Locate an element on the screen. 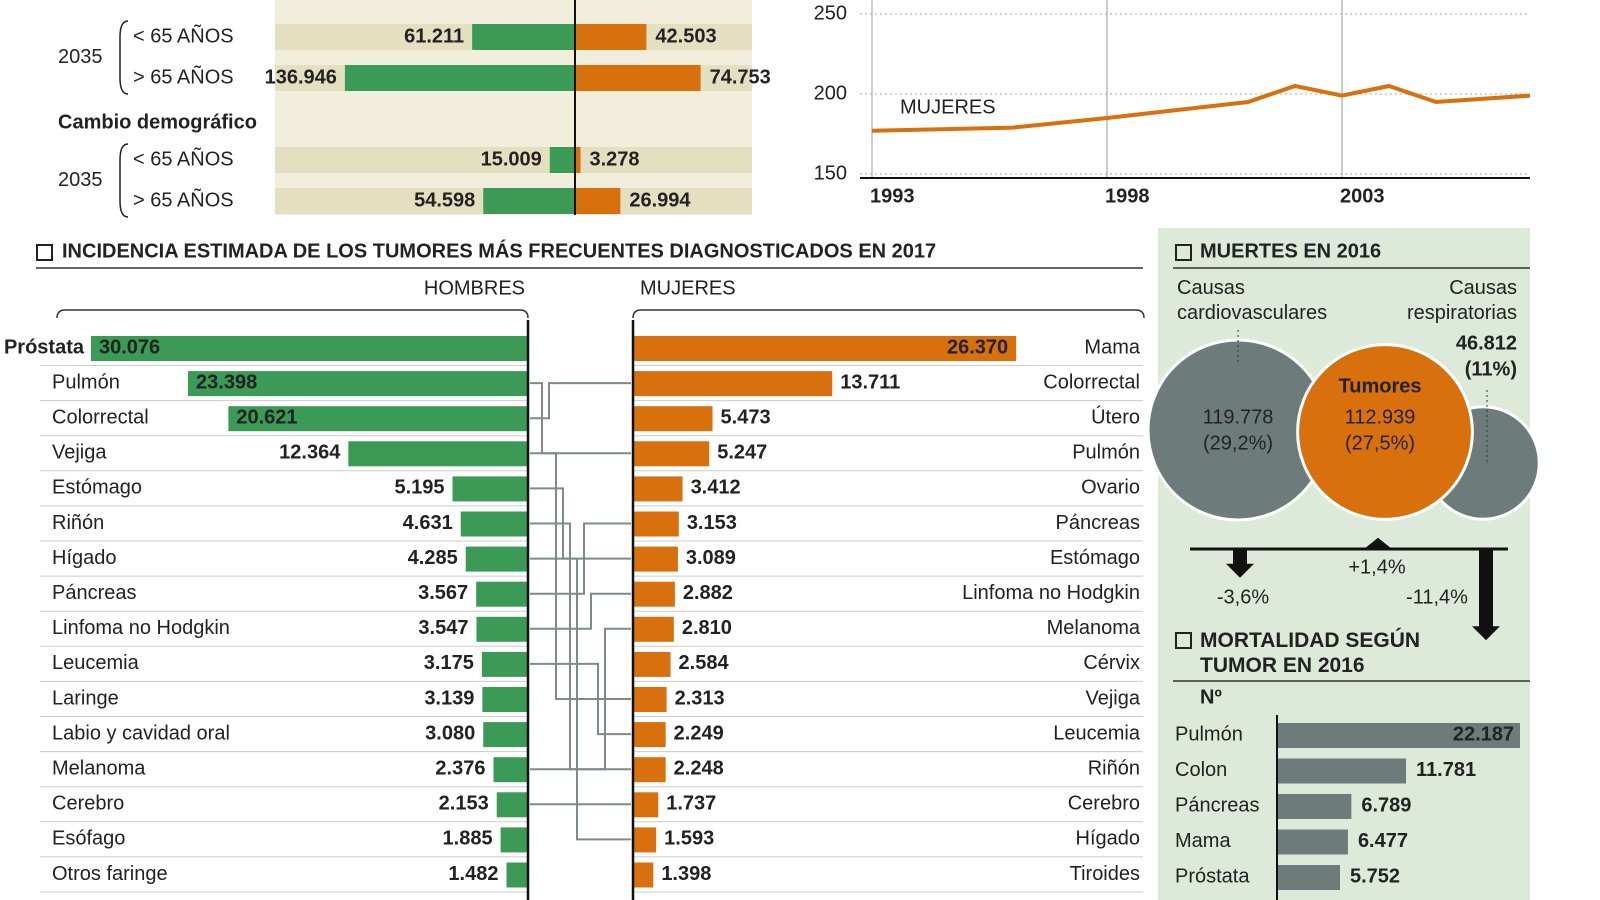 This screenshot has height=900, width=1600. category-label: Esófago is located at coordinates (88, 839).